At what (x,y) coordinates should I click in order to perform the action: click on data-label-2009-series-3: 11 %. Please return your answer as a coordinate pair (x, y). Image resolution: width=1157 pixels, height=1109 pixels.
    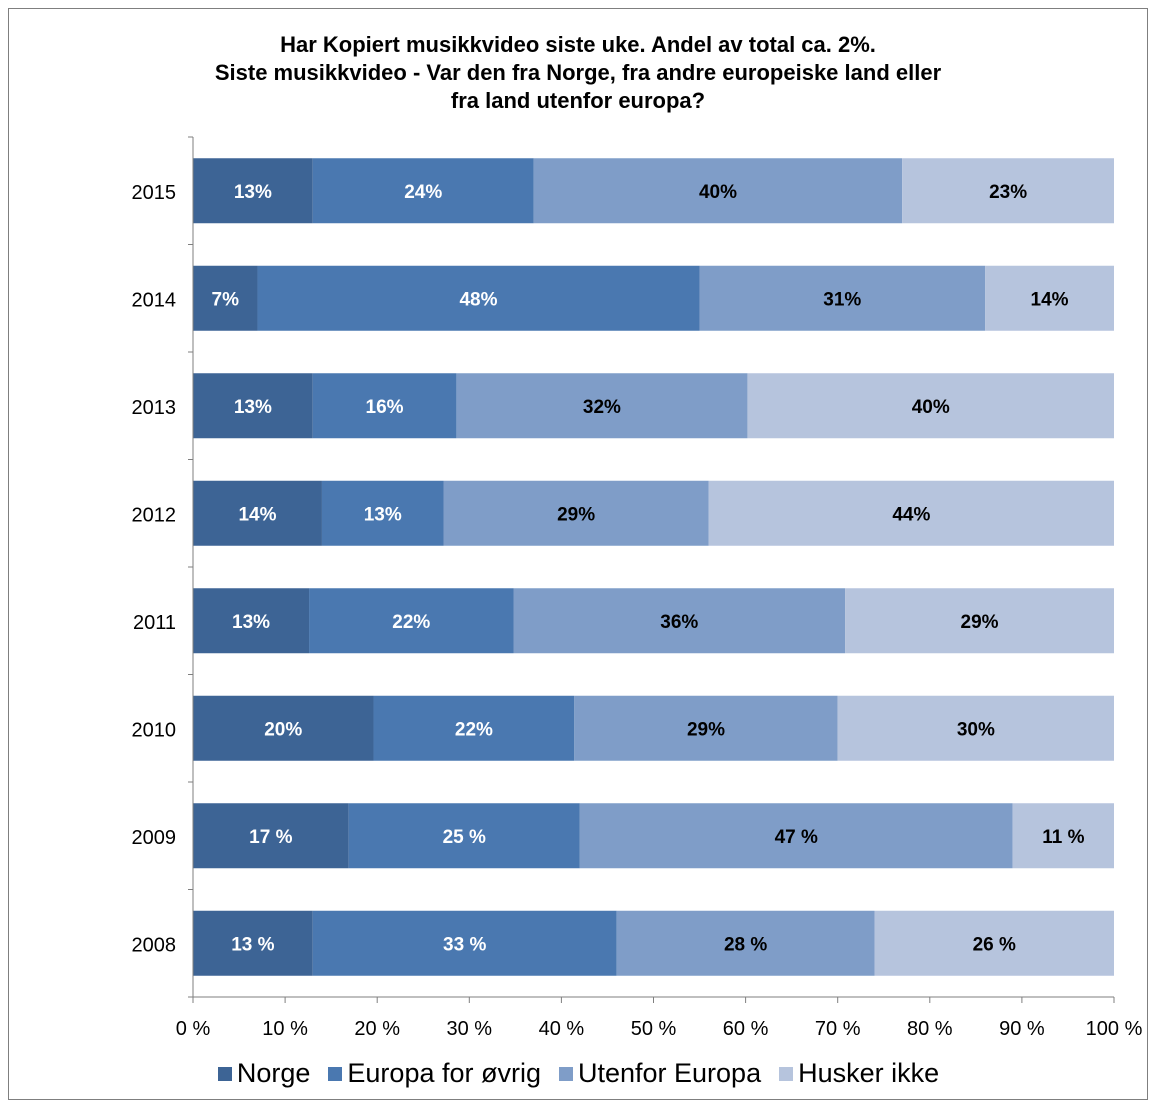
    Looking at the image, I should click on (1063, 837).